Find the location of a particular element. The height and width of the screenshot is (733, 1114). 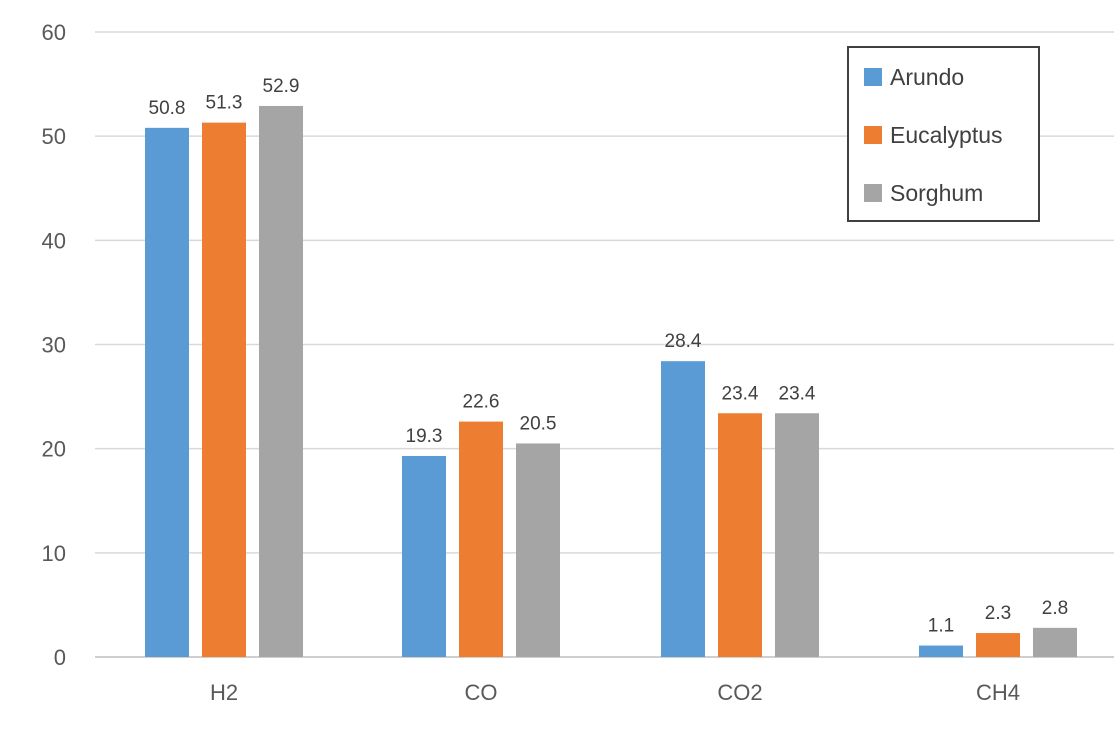

y-tick-label: 40 is located at coordinates (54, 240).